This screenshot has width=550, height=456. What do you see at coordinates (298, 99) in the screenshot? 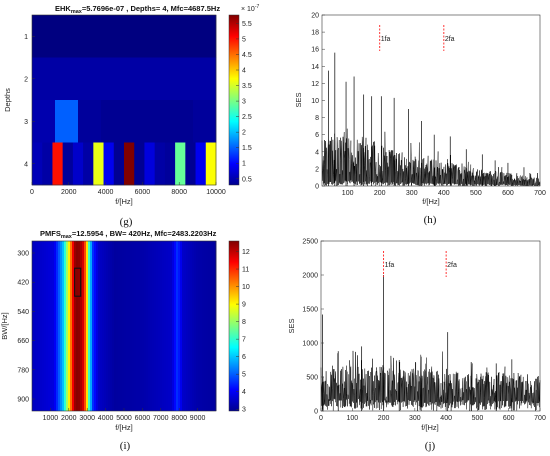
I see `panel-h-y-label: SES` at bounding box center [298, 99].